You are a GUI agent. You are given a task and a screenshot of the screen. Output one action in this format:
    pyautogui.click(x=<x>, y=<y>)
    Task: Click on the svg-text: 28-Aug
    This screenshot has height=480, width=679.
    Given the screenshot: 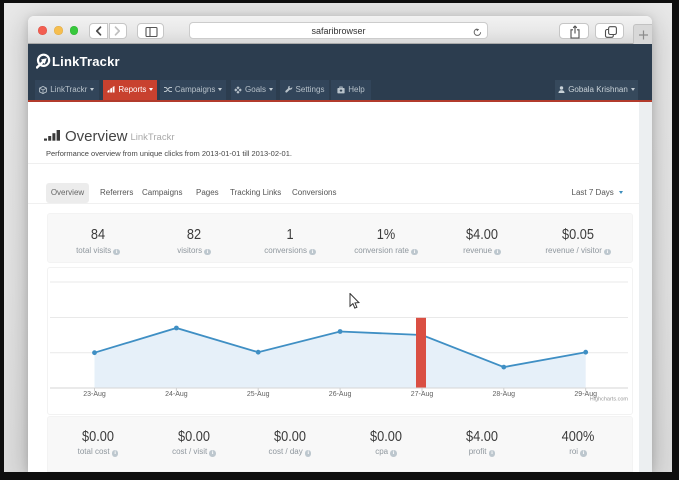 What is the action you would take?
    pyautogui.click(x=503, y=394)
    